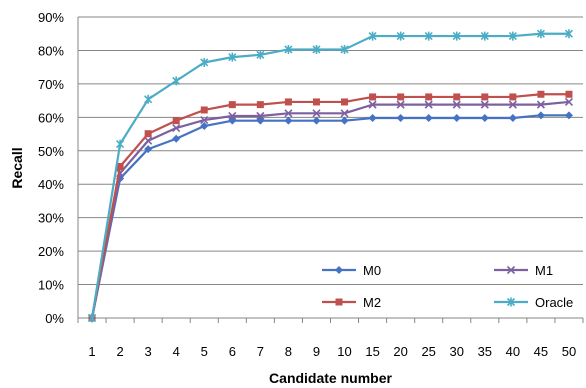 Image resolution: width=586 pixels, height=388 pixels. What do you see at coordinates (544, 270) in the screenshot?
I see `legend-label: M1` at bounding box center [544, 270].